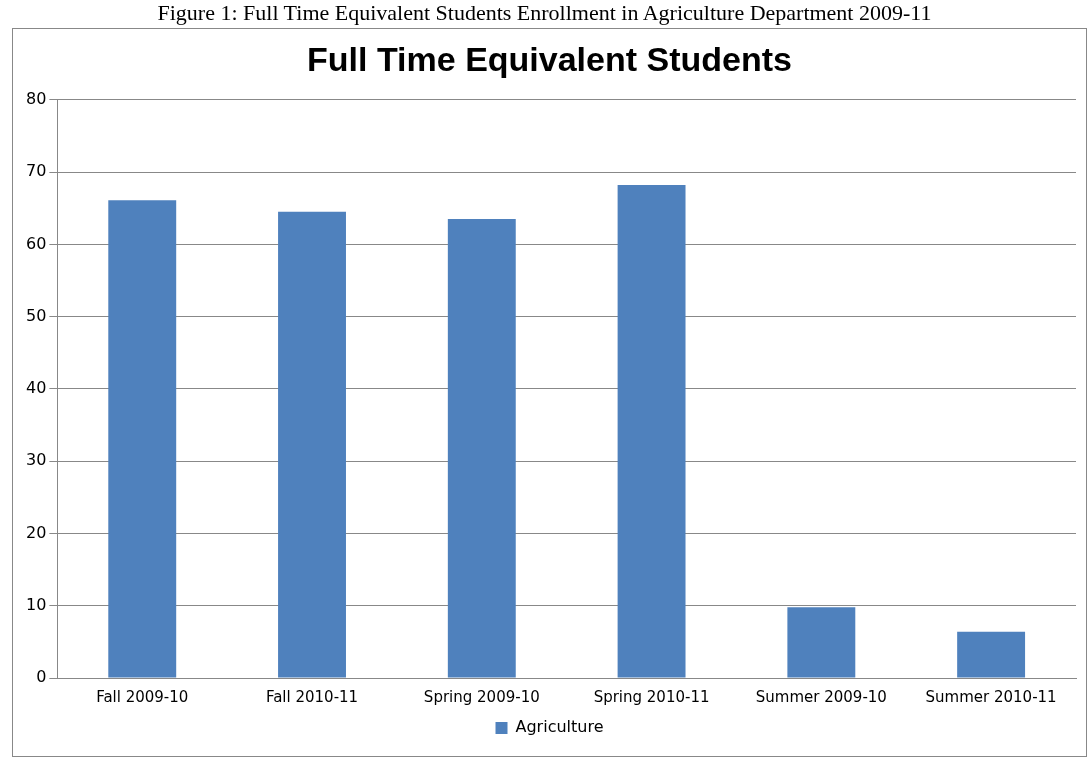 The image size is (1089, 759). What do you see at coordinates (36, 388) in the screenshot?
I see `y-tick-label: 40` at bounding box center [36, 388].